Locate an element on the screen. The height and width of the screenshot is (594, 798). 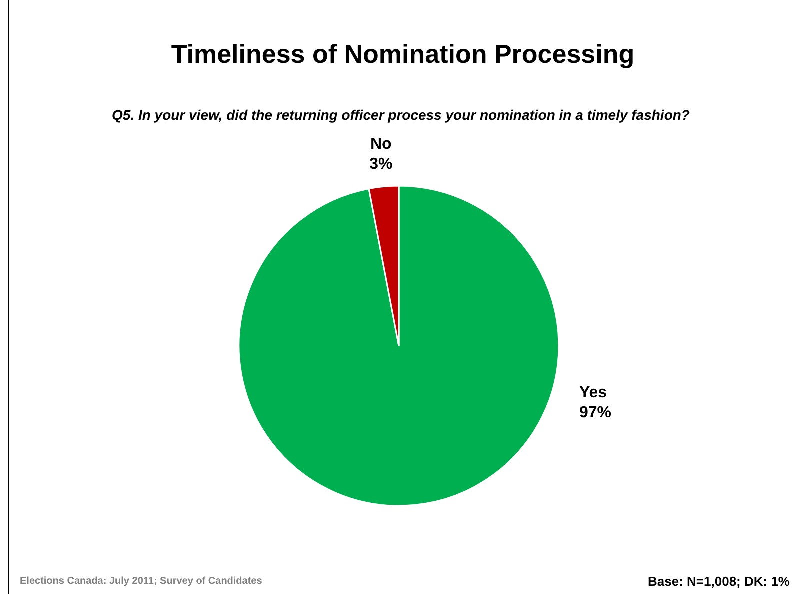
data-label: 97% is located at coordinates (595, 413).